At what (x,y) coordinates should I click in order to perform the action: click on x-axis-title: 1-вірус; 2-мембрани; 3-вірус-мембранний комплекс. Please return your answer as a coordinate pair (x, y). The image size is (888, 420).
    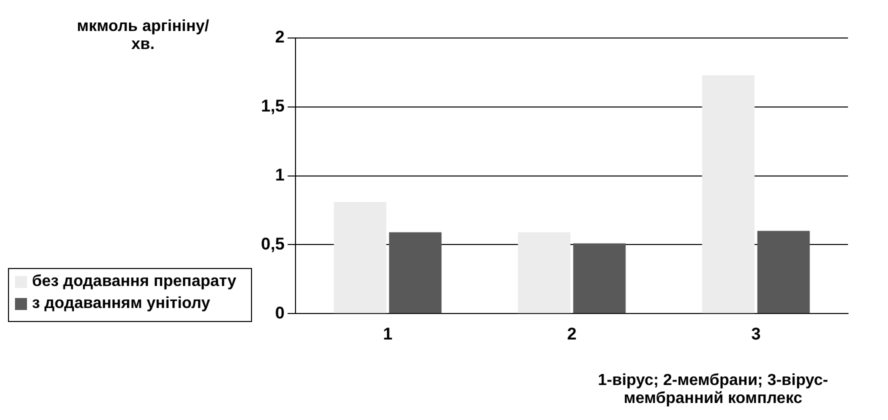
    Looking at the image, I should click on (713, 390).